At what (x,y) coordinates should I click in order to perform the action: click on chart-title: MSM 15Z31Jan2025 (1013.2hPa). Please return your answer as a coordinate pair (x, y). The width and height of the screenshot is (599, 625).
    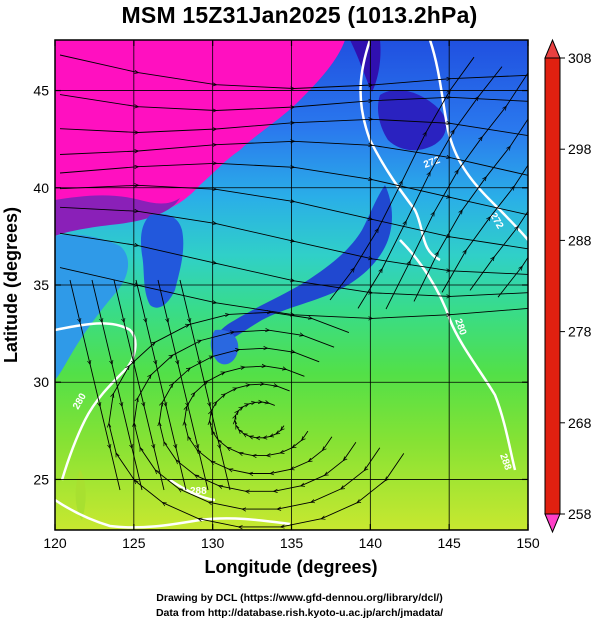
    Looking at the image, I should click on (299, 15).